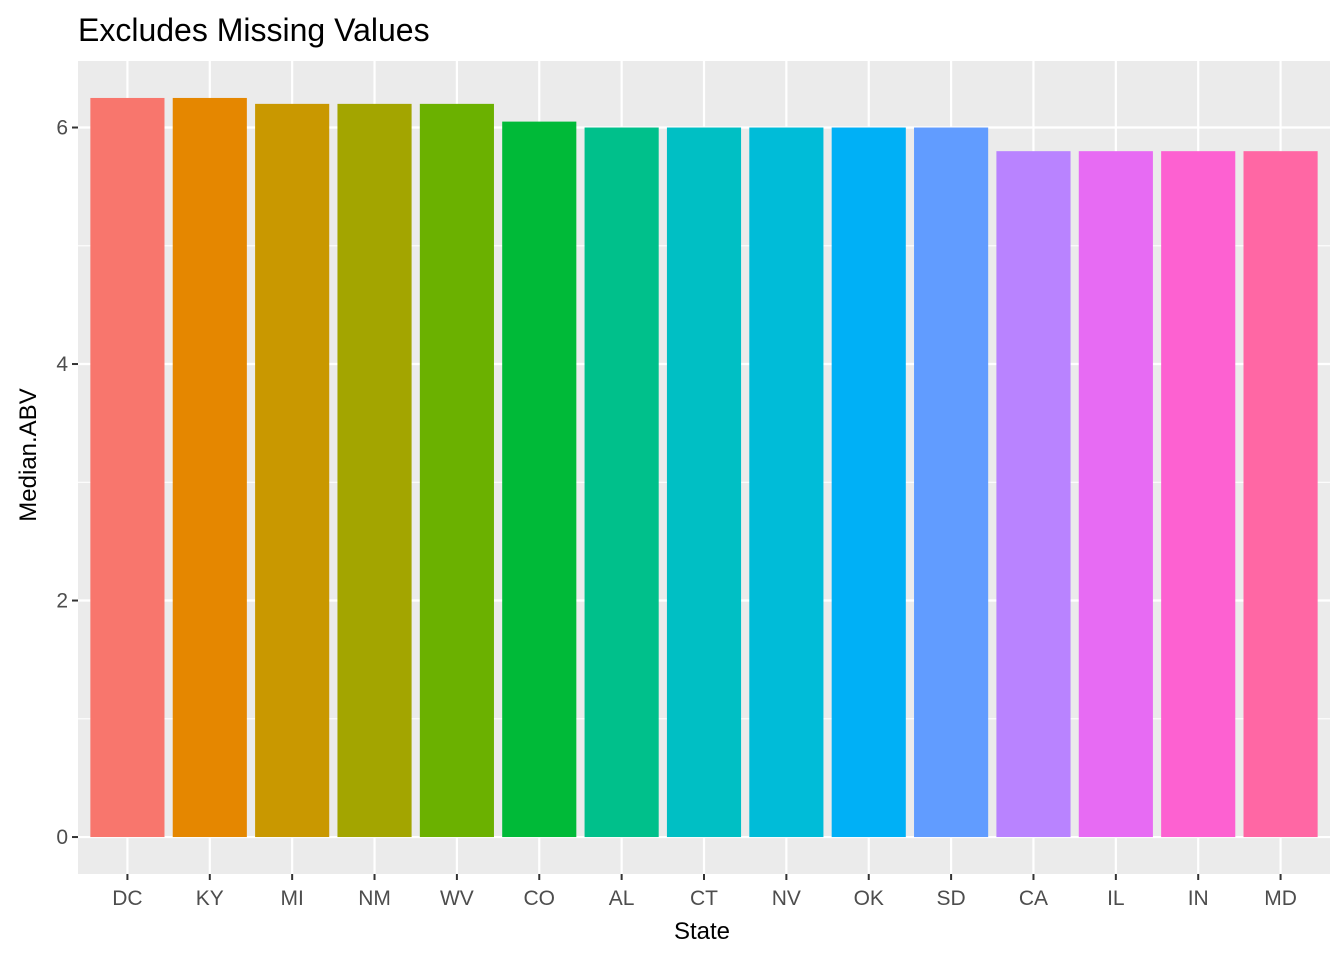  I want to click on y-axis: 0 2 4 6, so click(67, 483).